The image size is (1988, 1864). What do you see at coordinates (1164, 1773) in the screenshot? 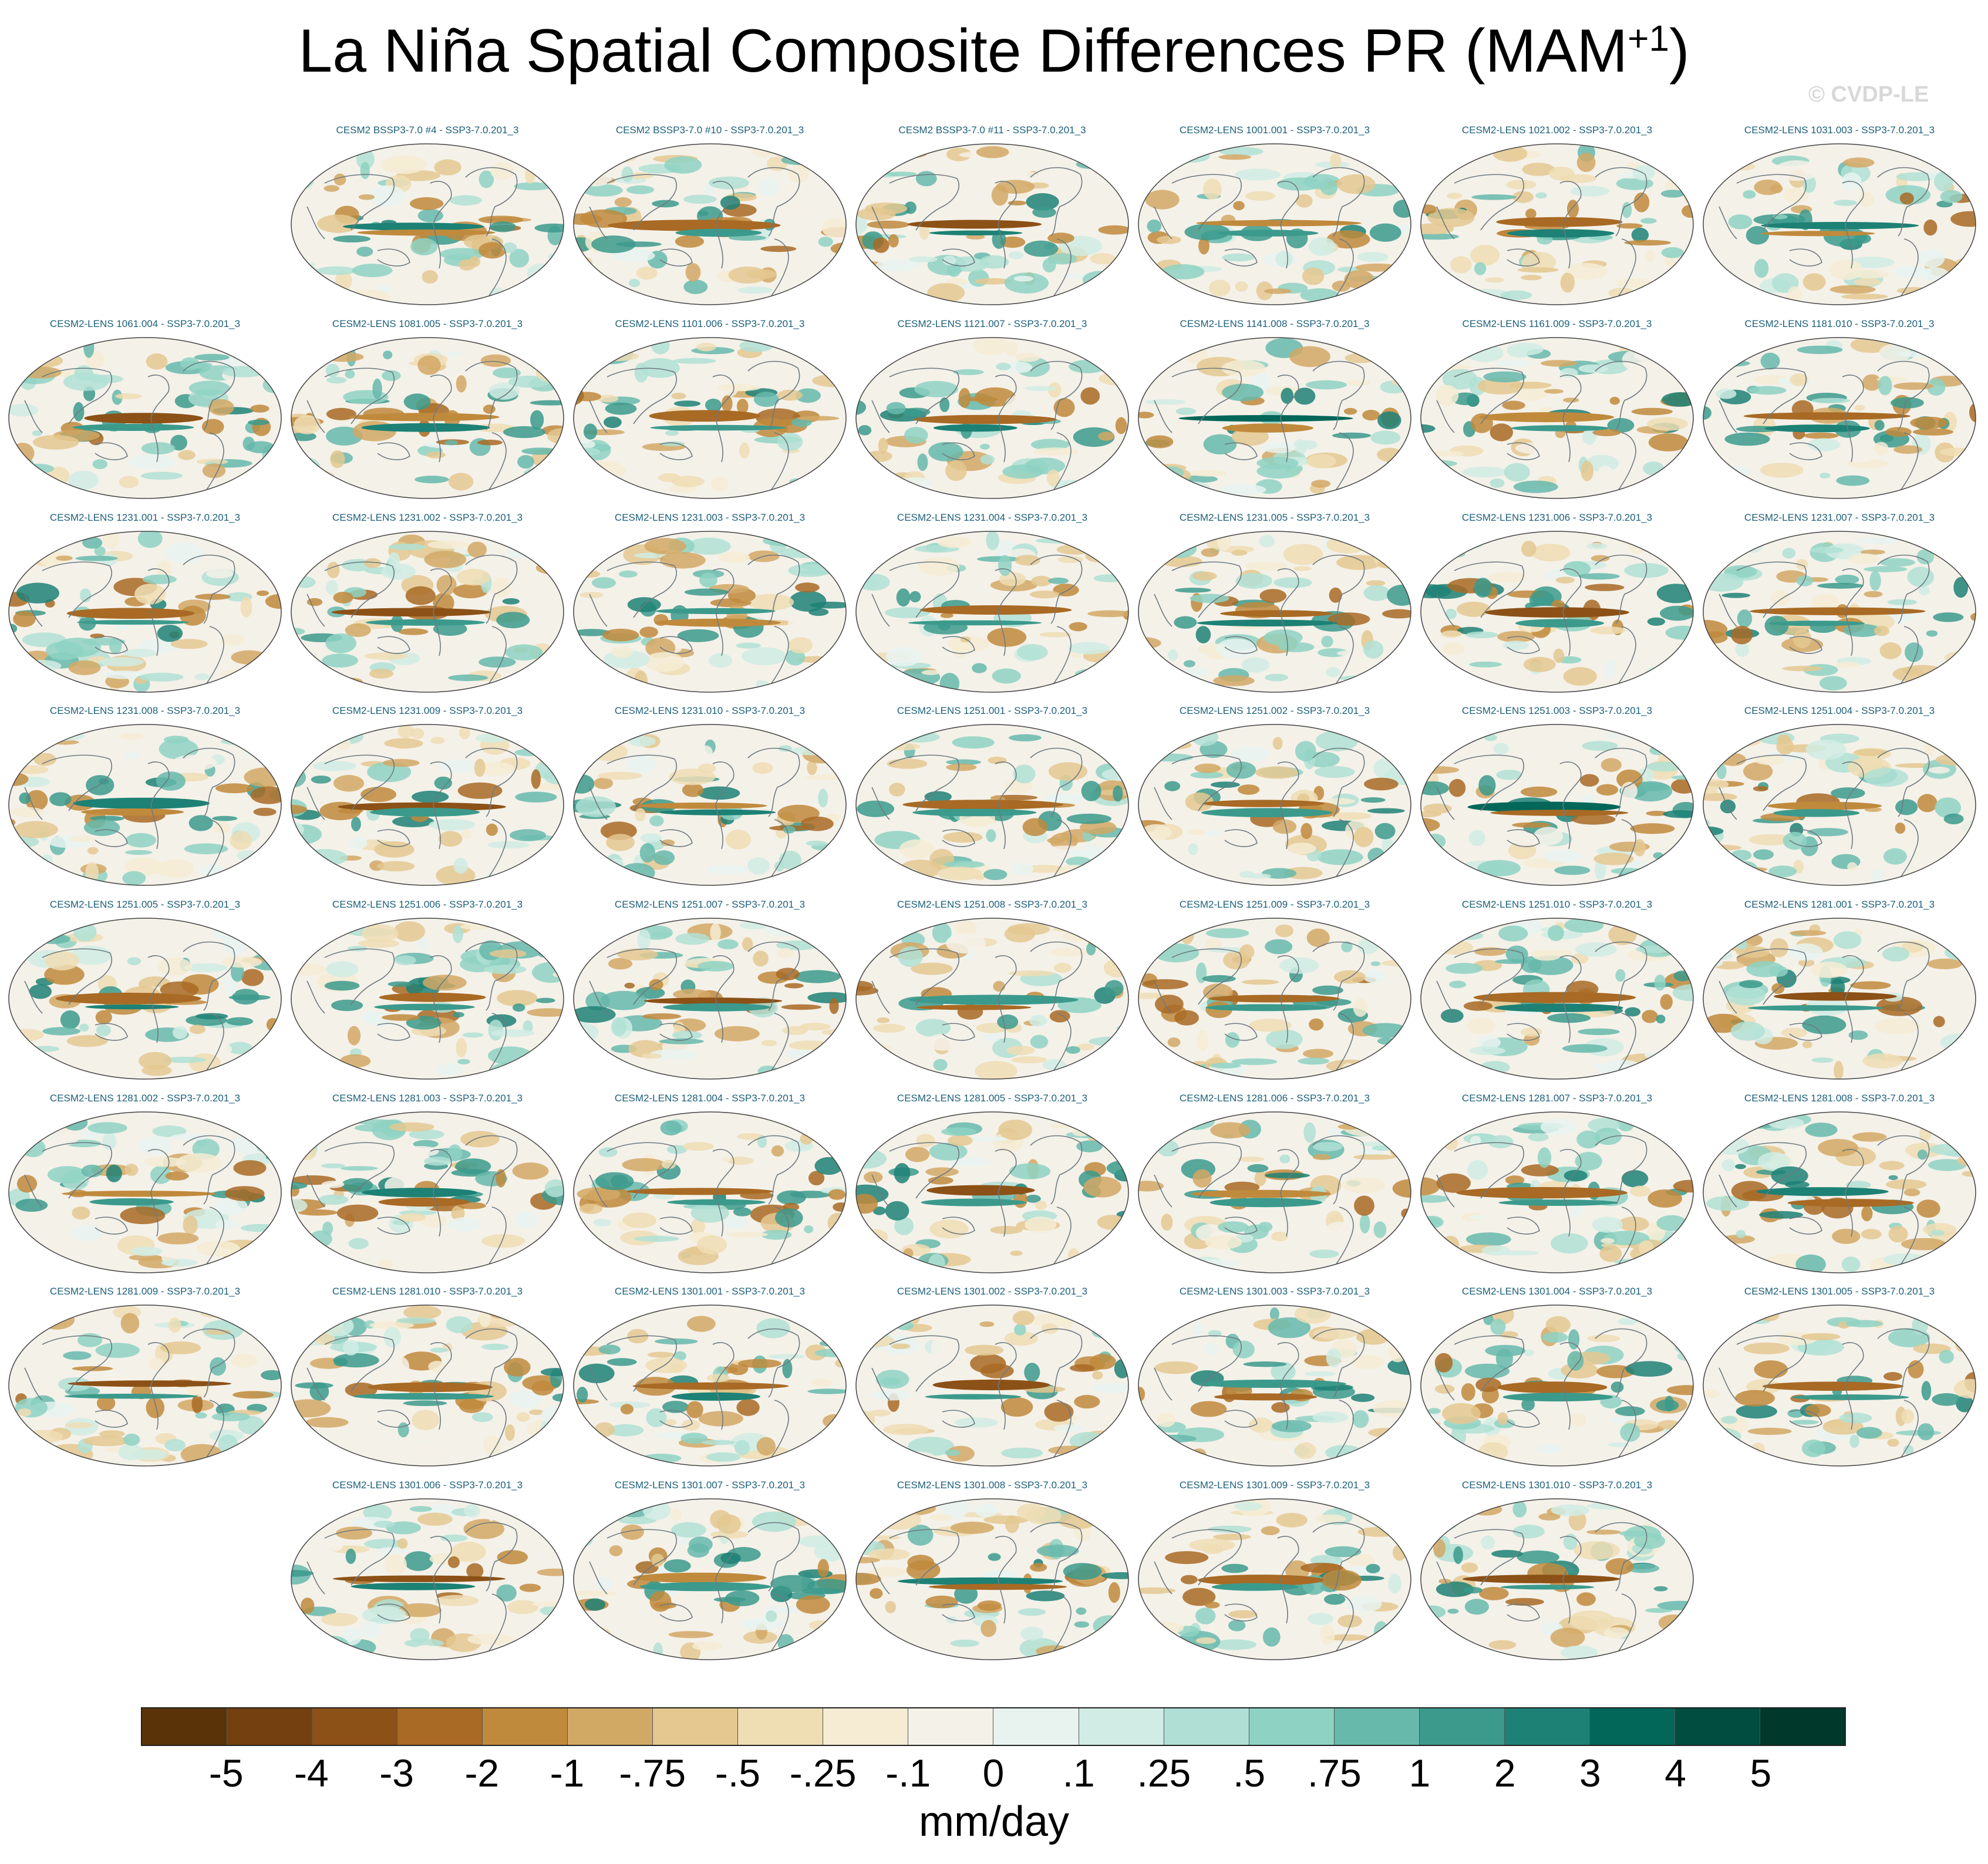
I see `colorbar-tick-label: .25` at bounding box center [1164, 1773].